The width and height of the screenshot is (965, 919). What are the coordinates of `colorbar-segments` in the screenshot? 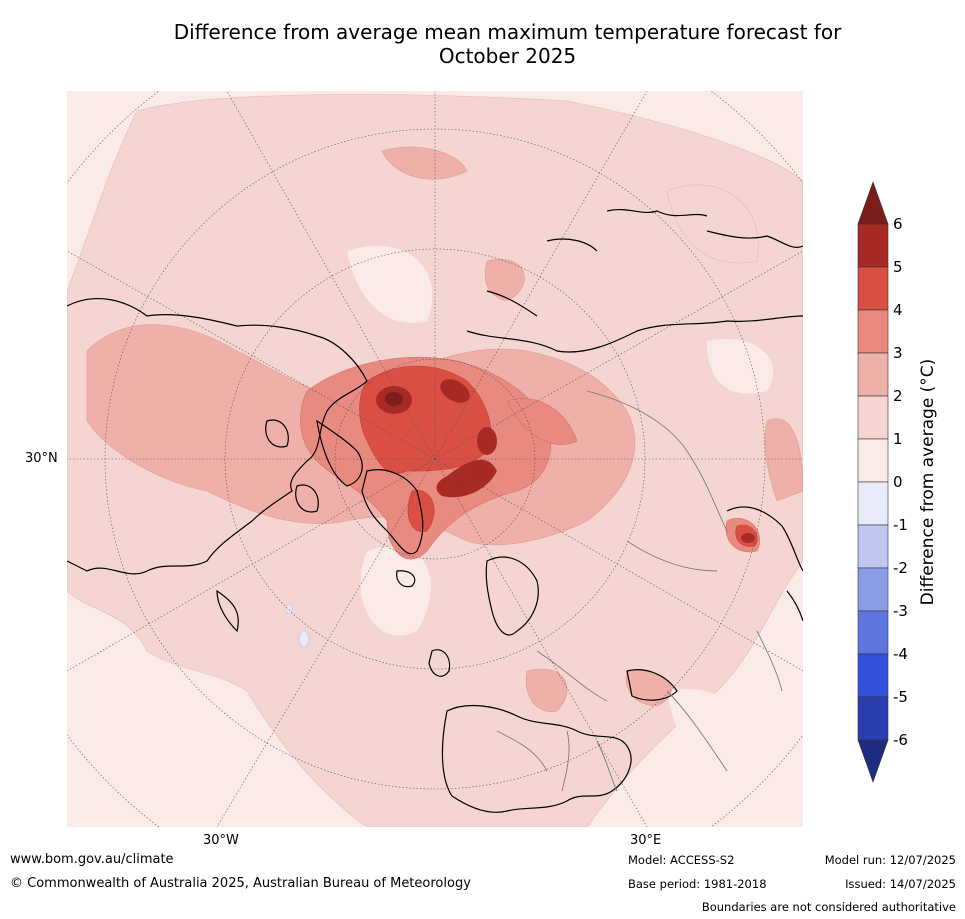 It's located at (873, 482).